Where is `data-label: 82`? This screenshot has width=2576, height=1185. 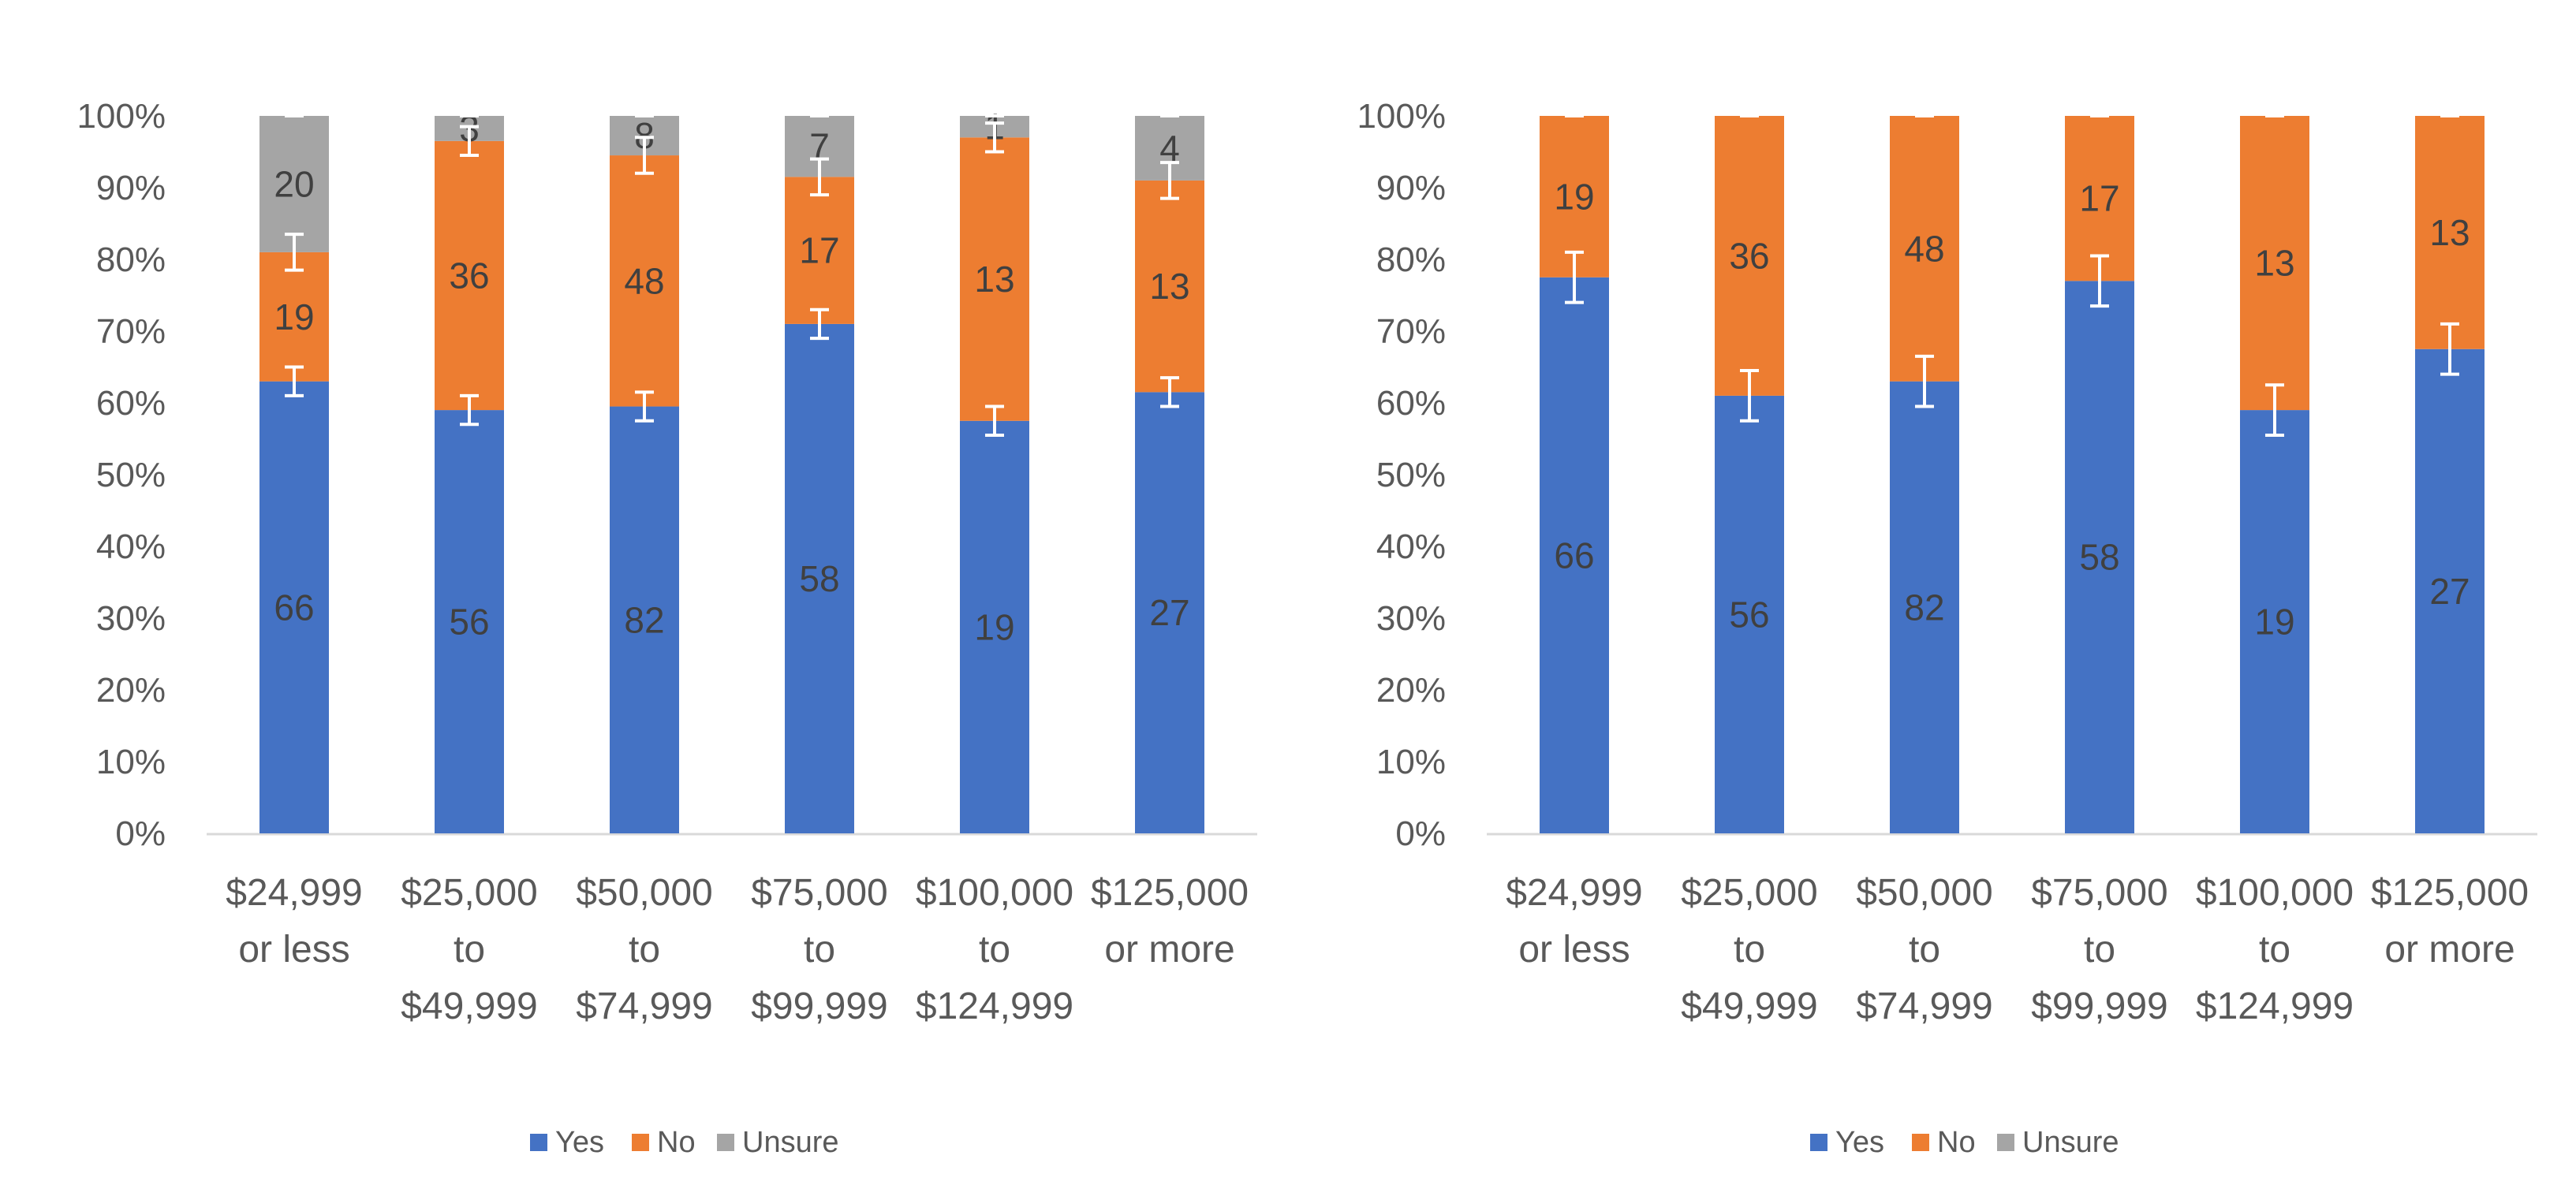 data-label: 82 is located at coordinates (1924, 607).